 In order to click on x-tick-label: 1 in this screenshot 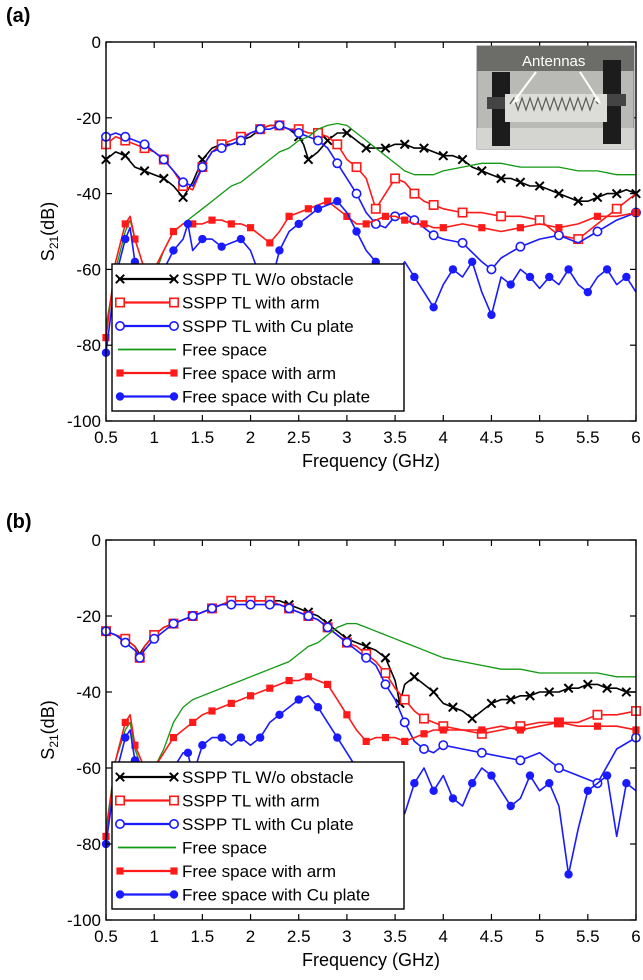, I will do `click(153, 936)`.